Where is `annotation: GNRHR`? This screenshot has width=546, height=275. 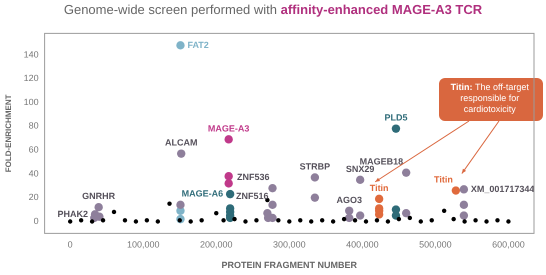 annotation: GNRHR is located at coordinates (99, 196).